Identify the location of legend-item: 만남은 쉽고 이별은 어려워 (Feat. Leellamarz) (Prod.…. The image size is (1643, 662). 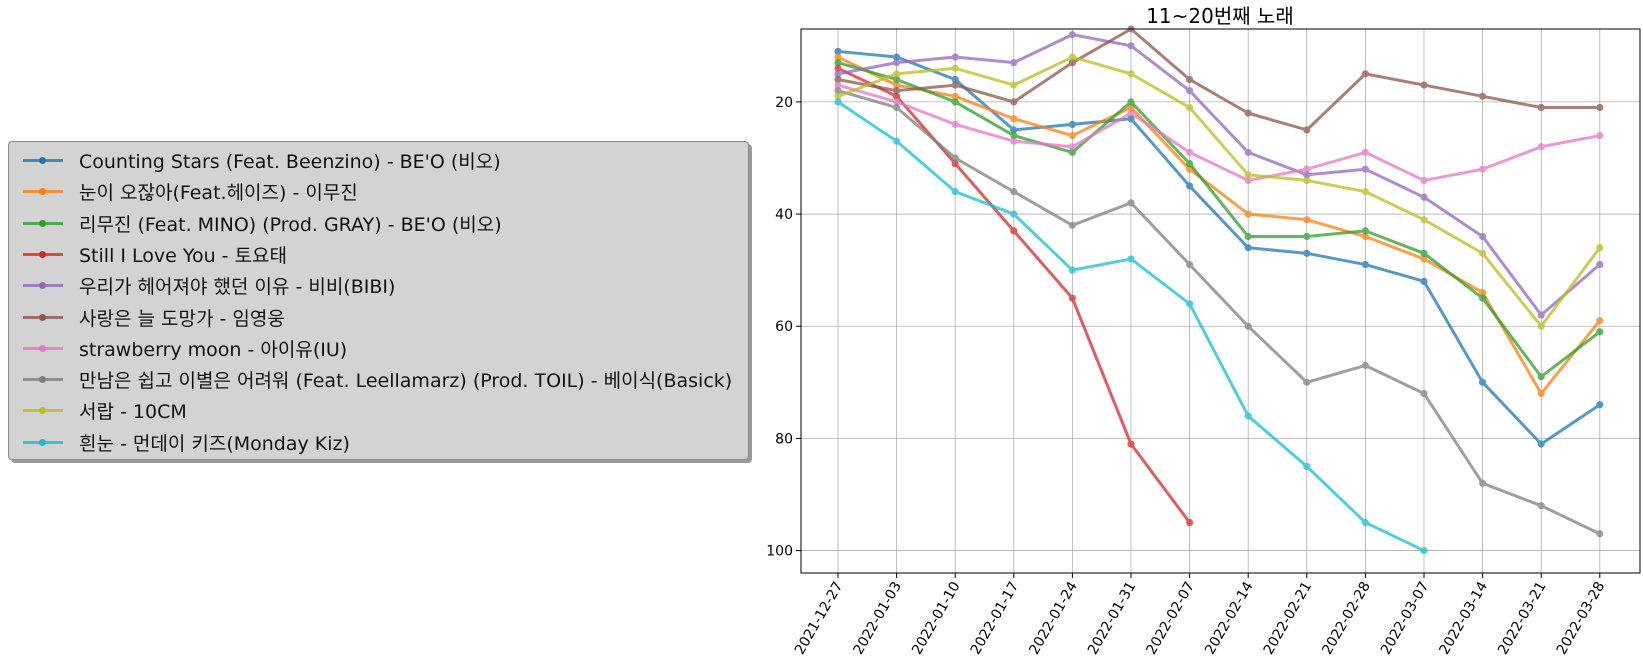
(378, 379).